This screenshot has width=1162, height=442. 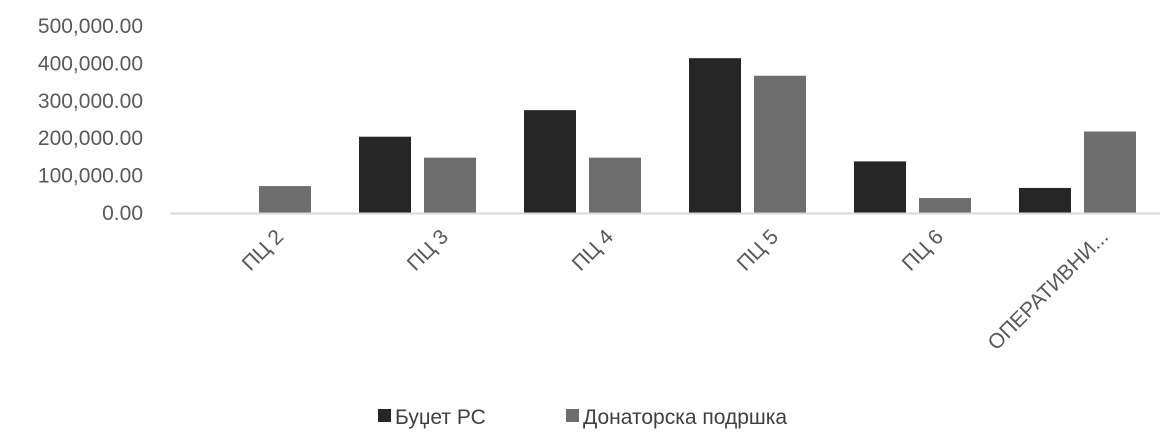 I want to click on y-tick-label: 400,000.00, so click(x=90, y=63).